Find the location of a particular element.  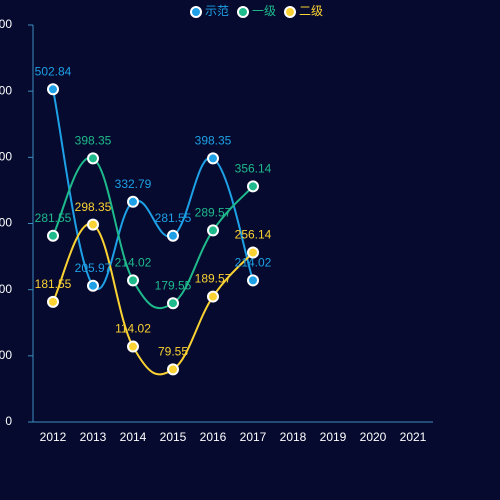

x-tick-label: 2015 is located at coordinates (173, 437).